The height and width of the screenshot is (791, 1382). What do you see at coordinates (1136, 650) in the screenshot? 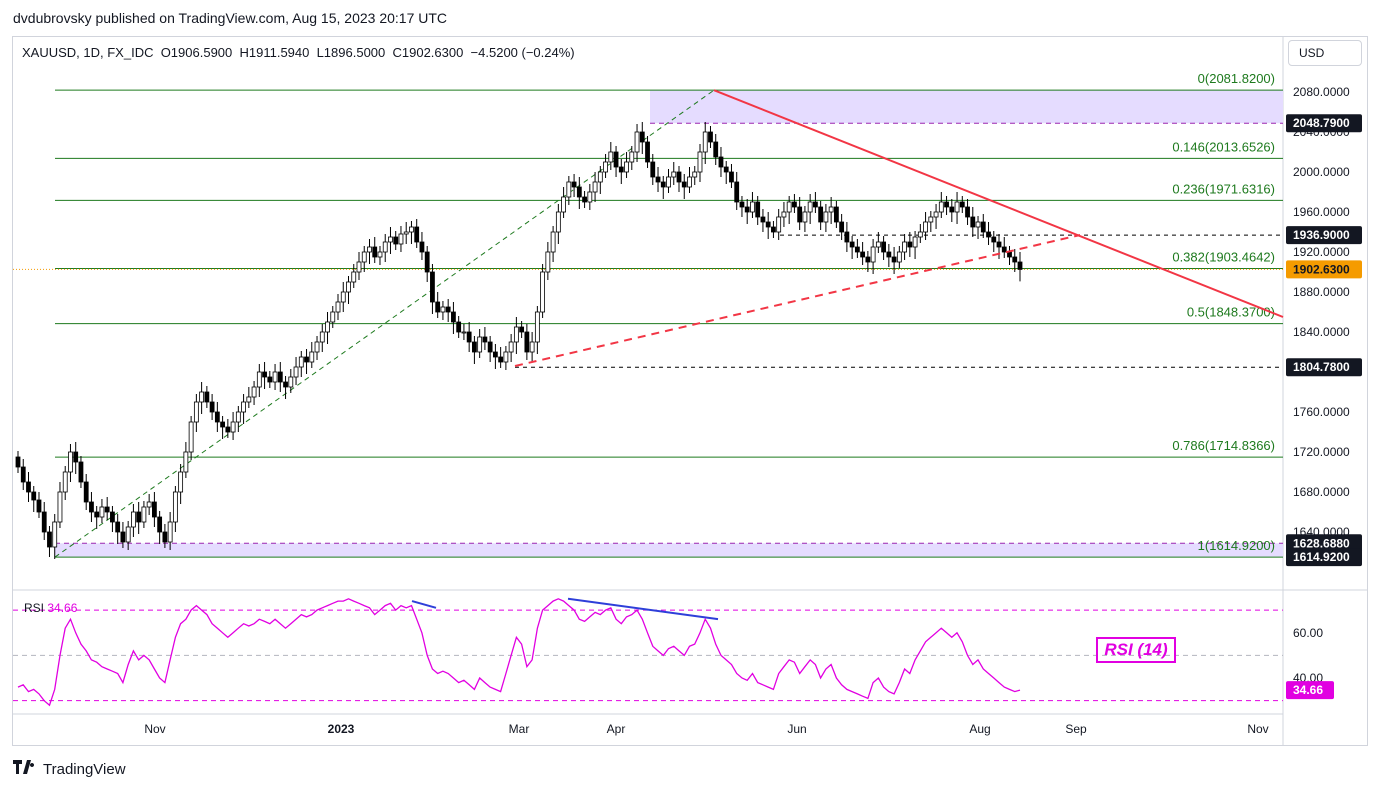
I see `rsi-annotation-box: RSI (14)` at bounding box center [1136, 650].